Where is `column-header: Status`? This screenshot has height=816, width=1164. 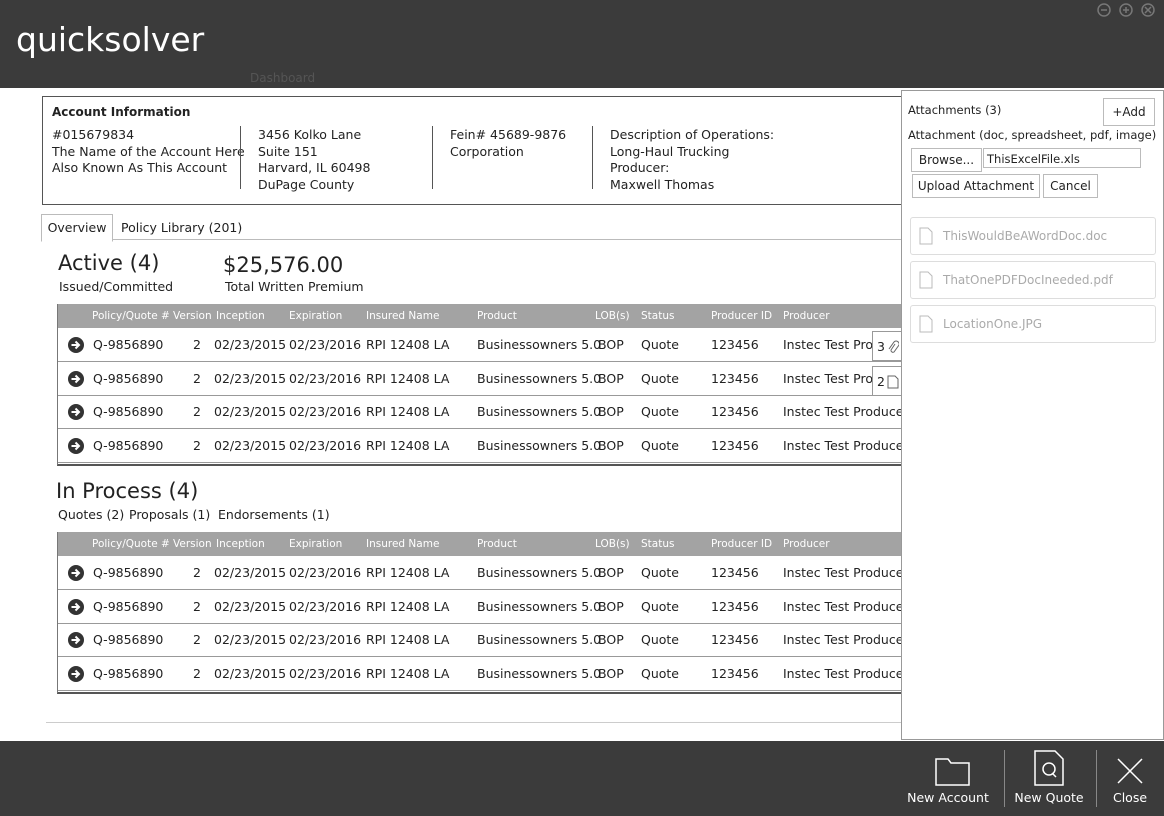 column-header: Status is located at coordinates (658, 316).